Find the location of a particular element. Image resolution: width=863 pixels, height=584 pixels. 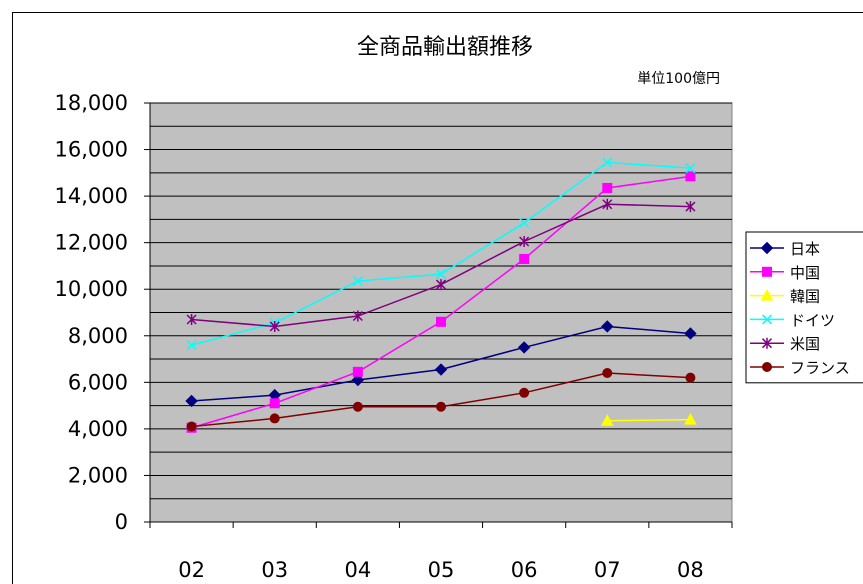

legend-label: 米国 is located at coordinates (805, 344).